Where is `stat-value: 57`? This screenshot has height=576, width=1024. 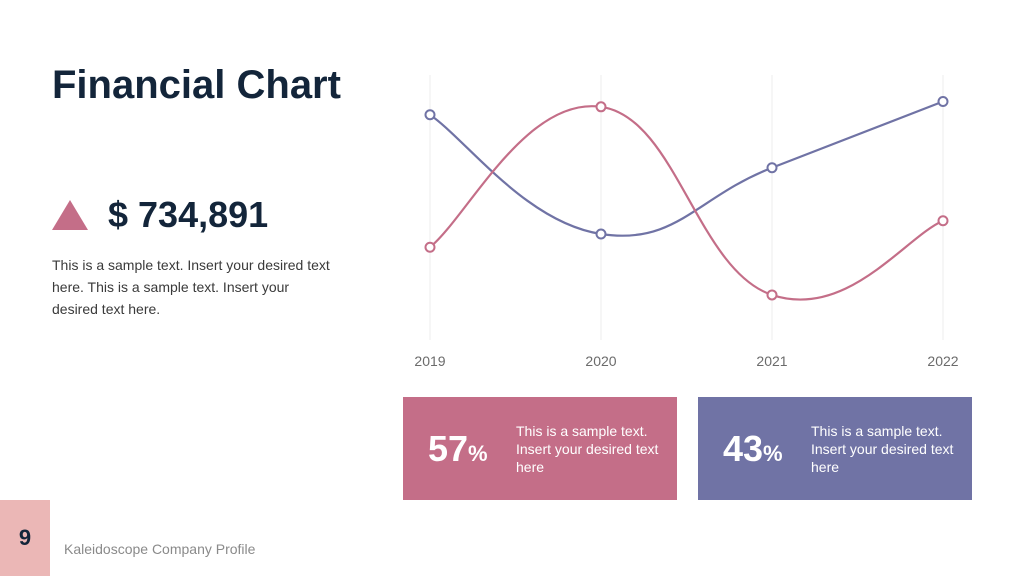 stat-value: 57 is located at coordinates (448, 448).